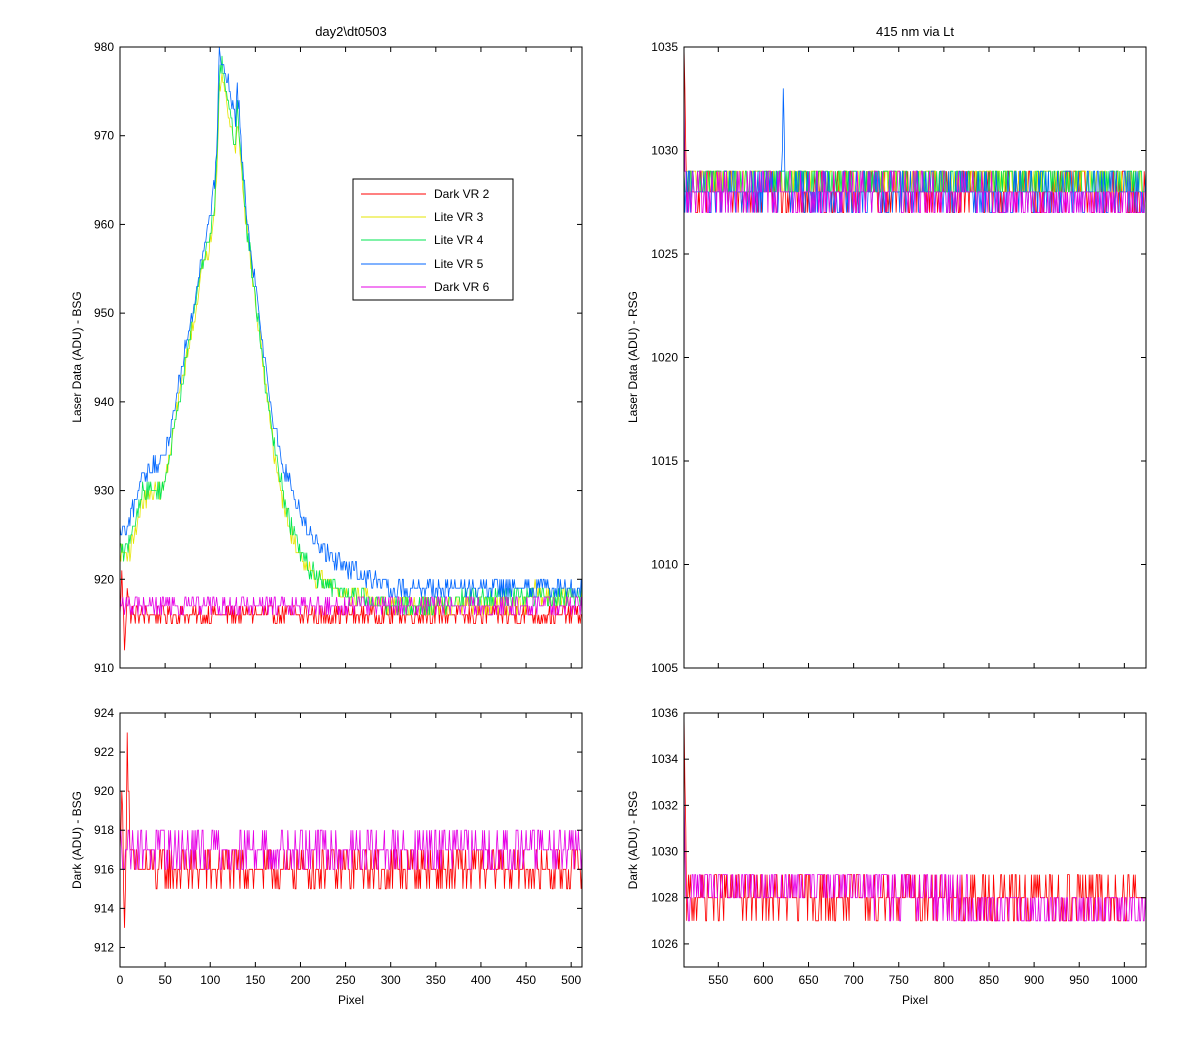 This screenshot has height=1050, width=1200. What do you see at coordinates (104, 313) in the screenshot?
I see `y-tick-label: 950` at bounding box center [104, 313].